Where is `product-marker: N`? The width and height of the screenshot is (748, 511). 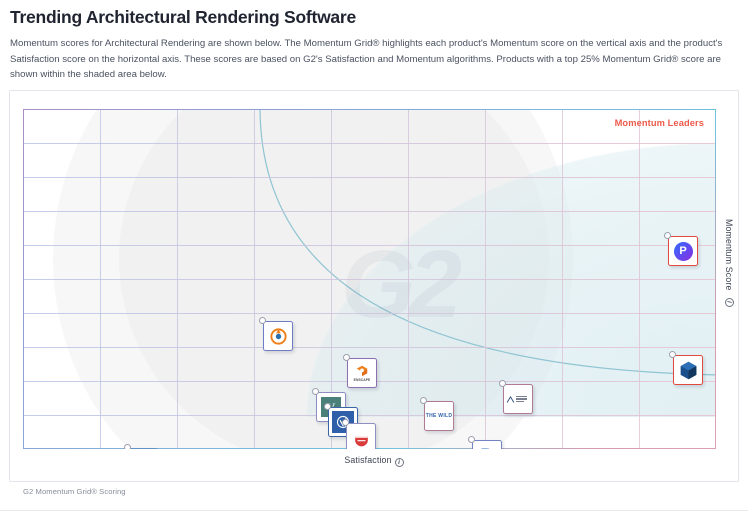 product-marker: N is located at coordinates (143, 448).